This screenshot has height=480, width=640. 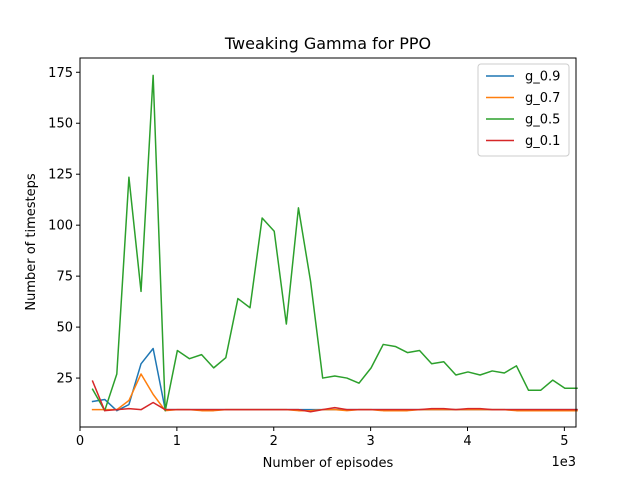 What do you see at coordinates (327, 43) in the screenshot?
I see `chart-title: Tweaking Gamma for PPO` at bounding box center [327, 43].